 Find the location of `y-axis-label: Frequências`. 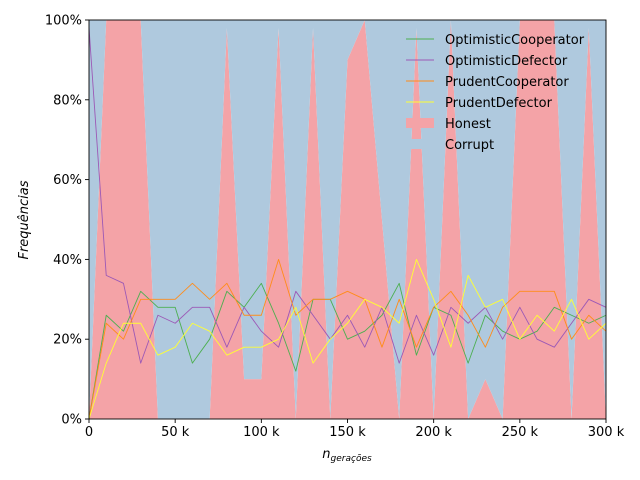

y-axis-label: Frequências is located at coordinates (24, 219).